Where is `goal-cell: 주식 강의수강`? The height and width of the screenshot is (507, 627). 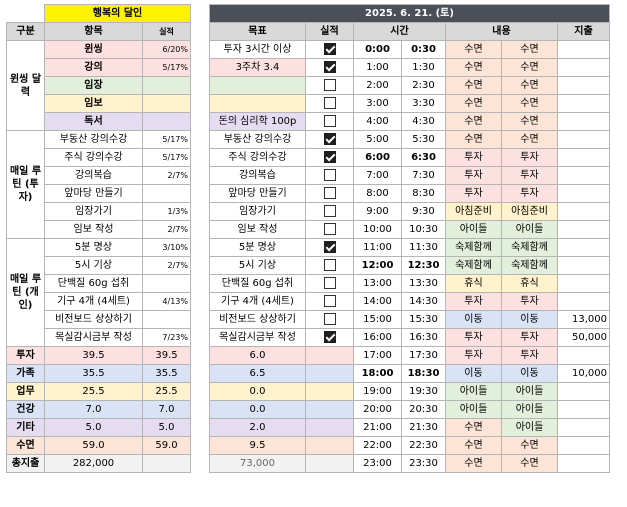 goal-cell: 주식 강의수강 is located at coordinates (257, 157).